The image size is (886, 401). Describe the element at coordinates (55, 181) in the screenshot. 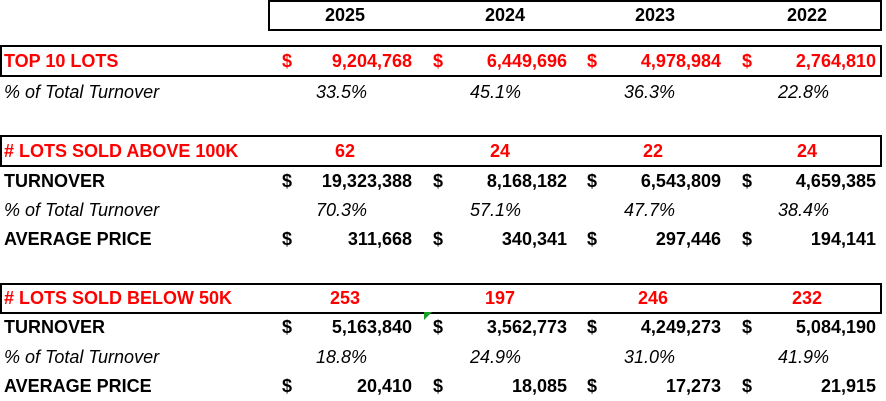

I see `above100k-turnover-label: TURNOVER` at that location.